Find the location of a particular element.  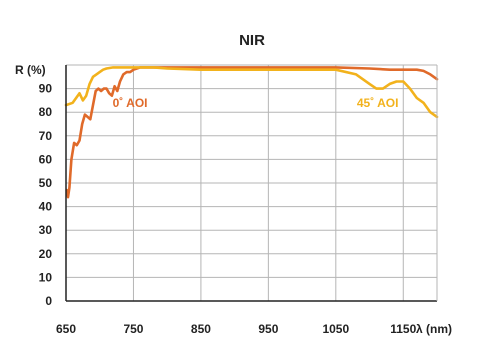

x-tick-labels: 650 750 850 950 1050 1150 is located at coordinates (236, 329).